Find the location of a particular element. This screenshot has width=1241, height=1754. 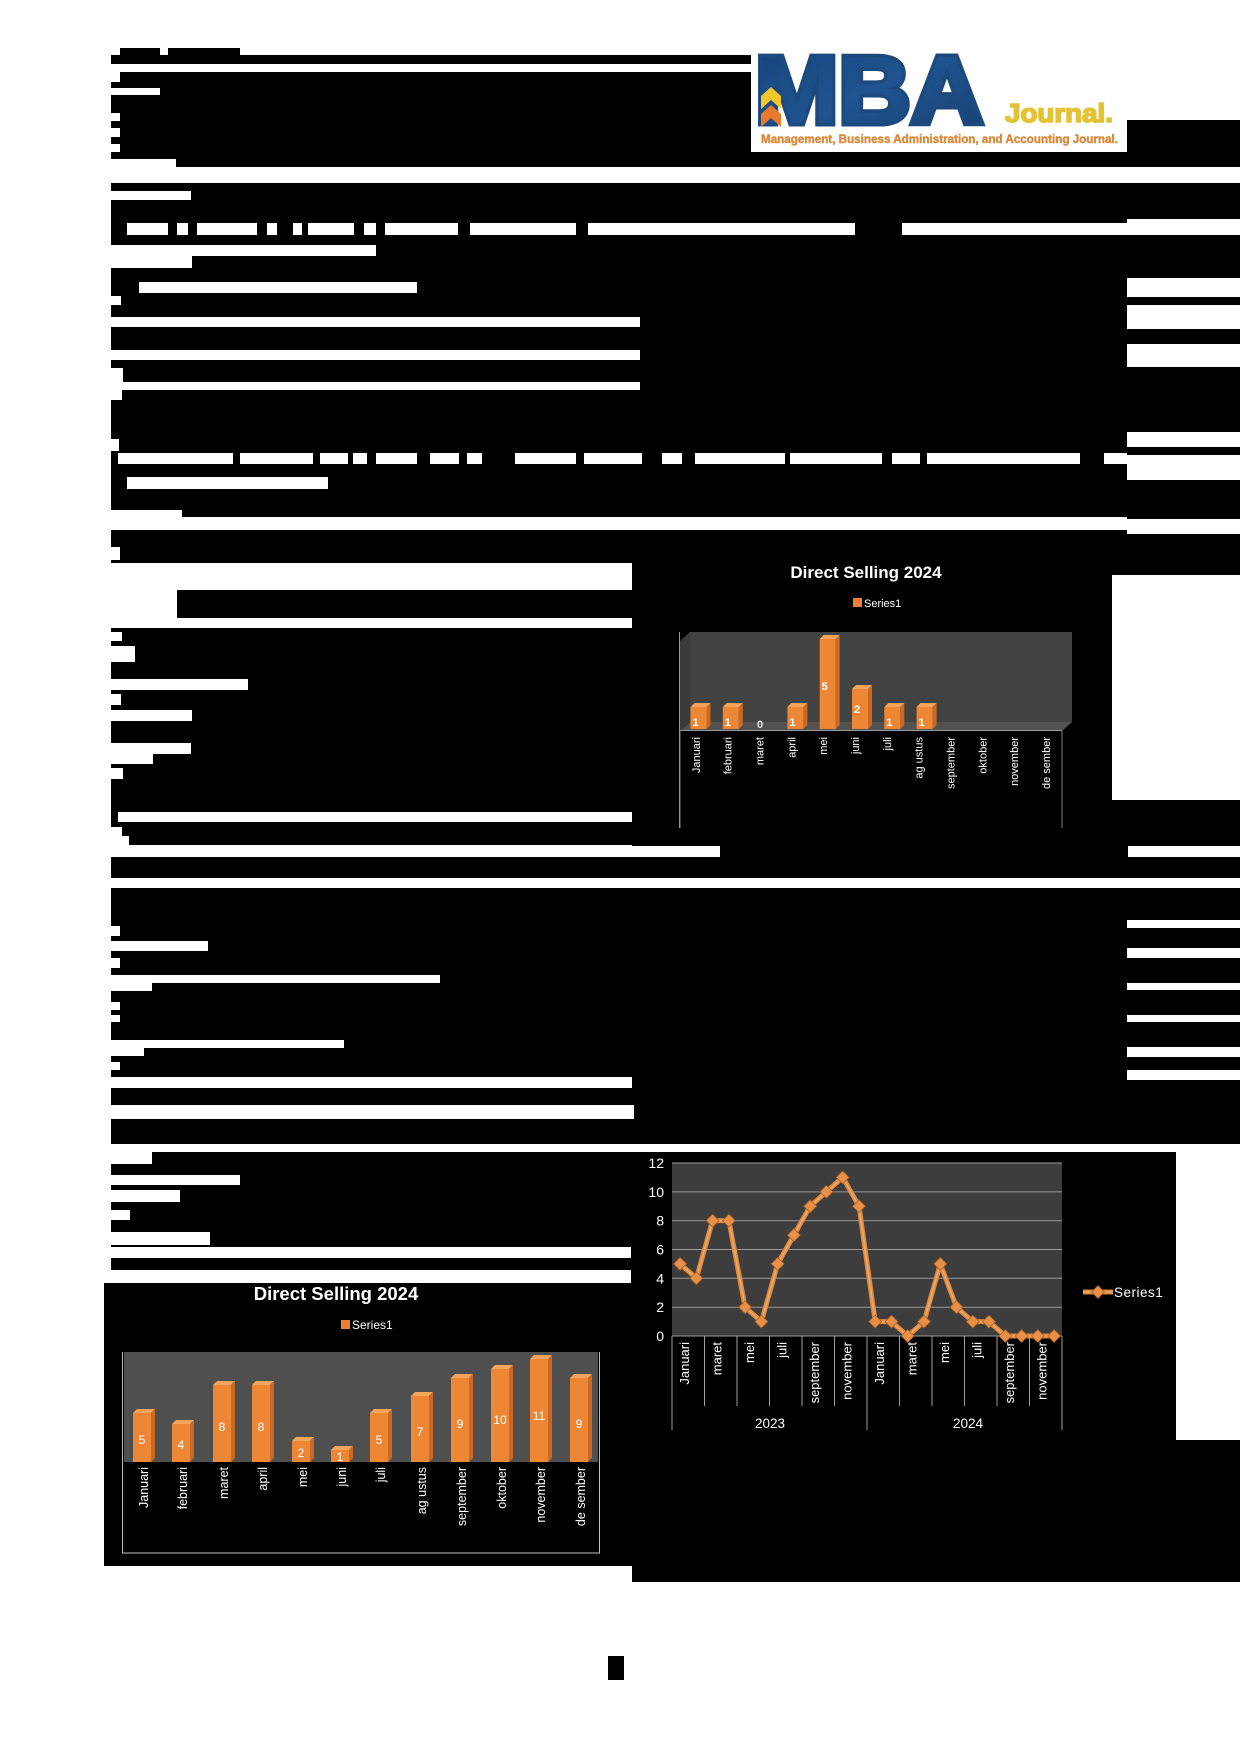

svg-text: MBA is located at coordinates (869, 93).